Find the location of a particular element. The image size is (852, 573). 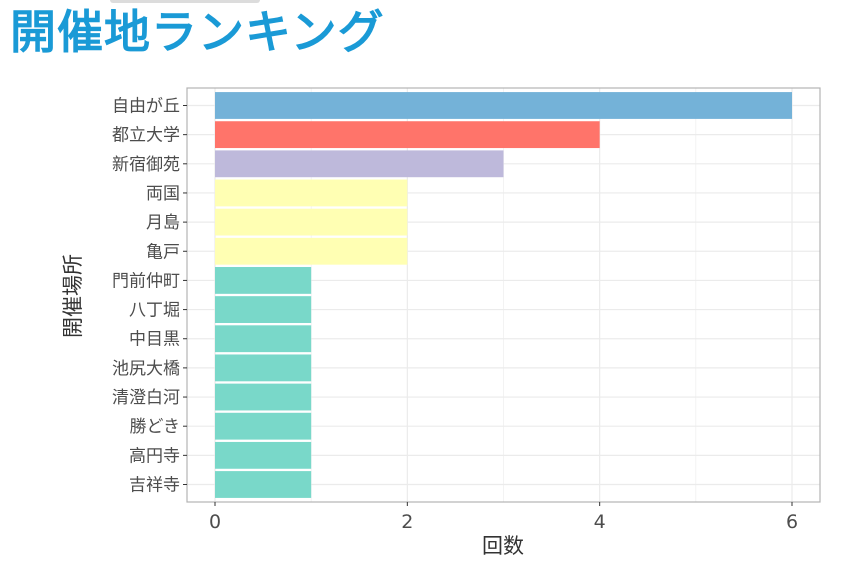

x-tick-label: 4 is located at coordinates (600, 522).